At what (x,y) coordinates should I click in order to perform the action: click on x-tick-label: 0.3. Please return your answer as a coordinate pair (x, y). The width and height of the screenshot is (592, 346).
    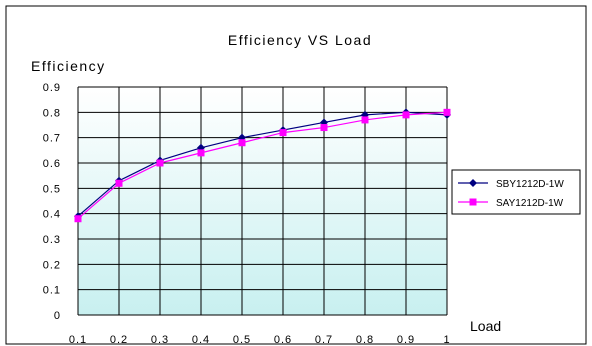
    Looking at the image, I should click on (160, 340).